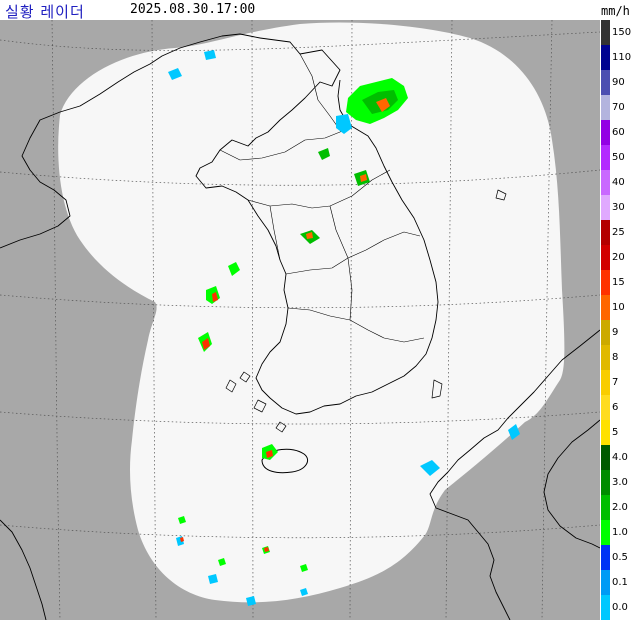 The image size is (635, 620). What do you see at coordinates (383, 105) in the screenshot?
I see `echo-cluster-north-heavy` at bounding box center [383, 105].